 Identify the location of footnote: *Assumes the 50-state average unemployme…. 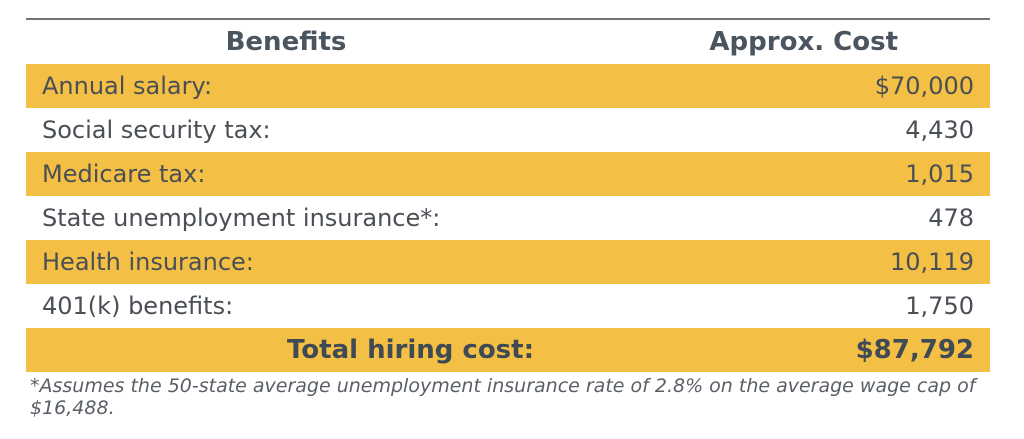
(503, 397).